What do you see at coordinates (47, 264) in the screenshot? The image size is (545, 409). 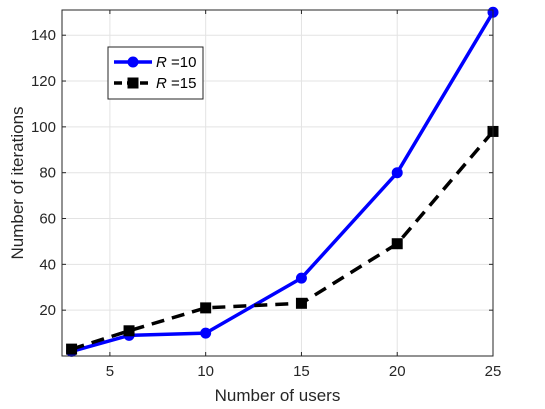 I see `y-tick-label: 40` at bounding box center [47, 264].